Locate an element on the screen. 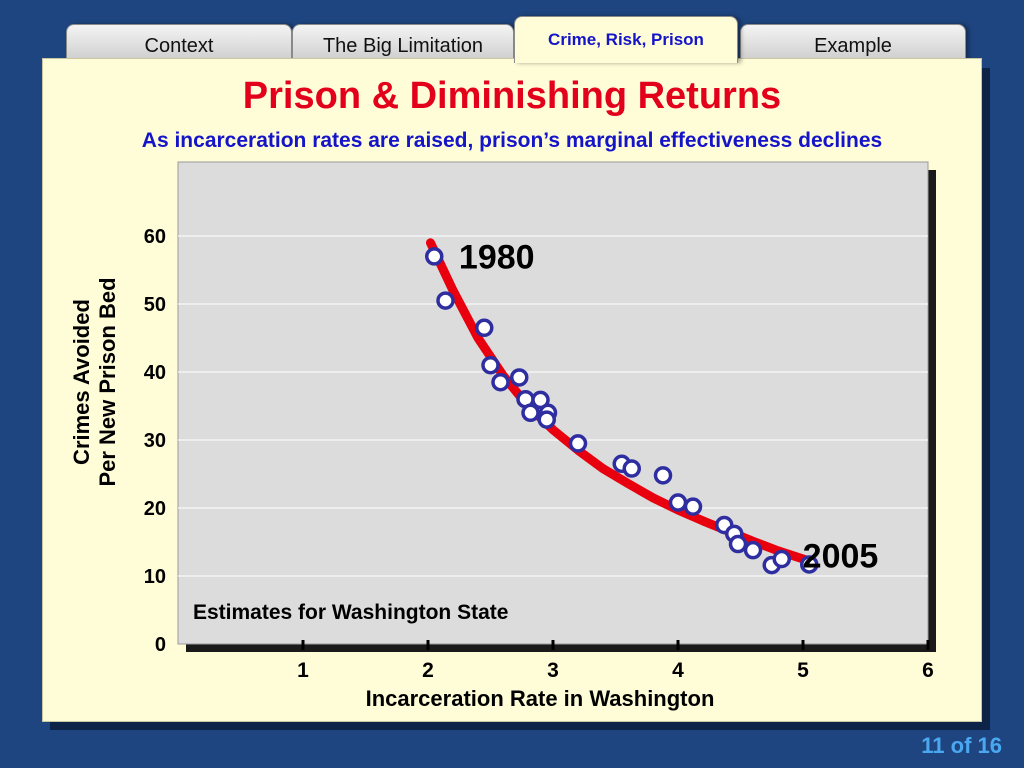 This screenshot has height=768, width=1024. y-tick-label: 0 is located at coordinates (160, 645).